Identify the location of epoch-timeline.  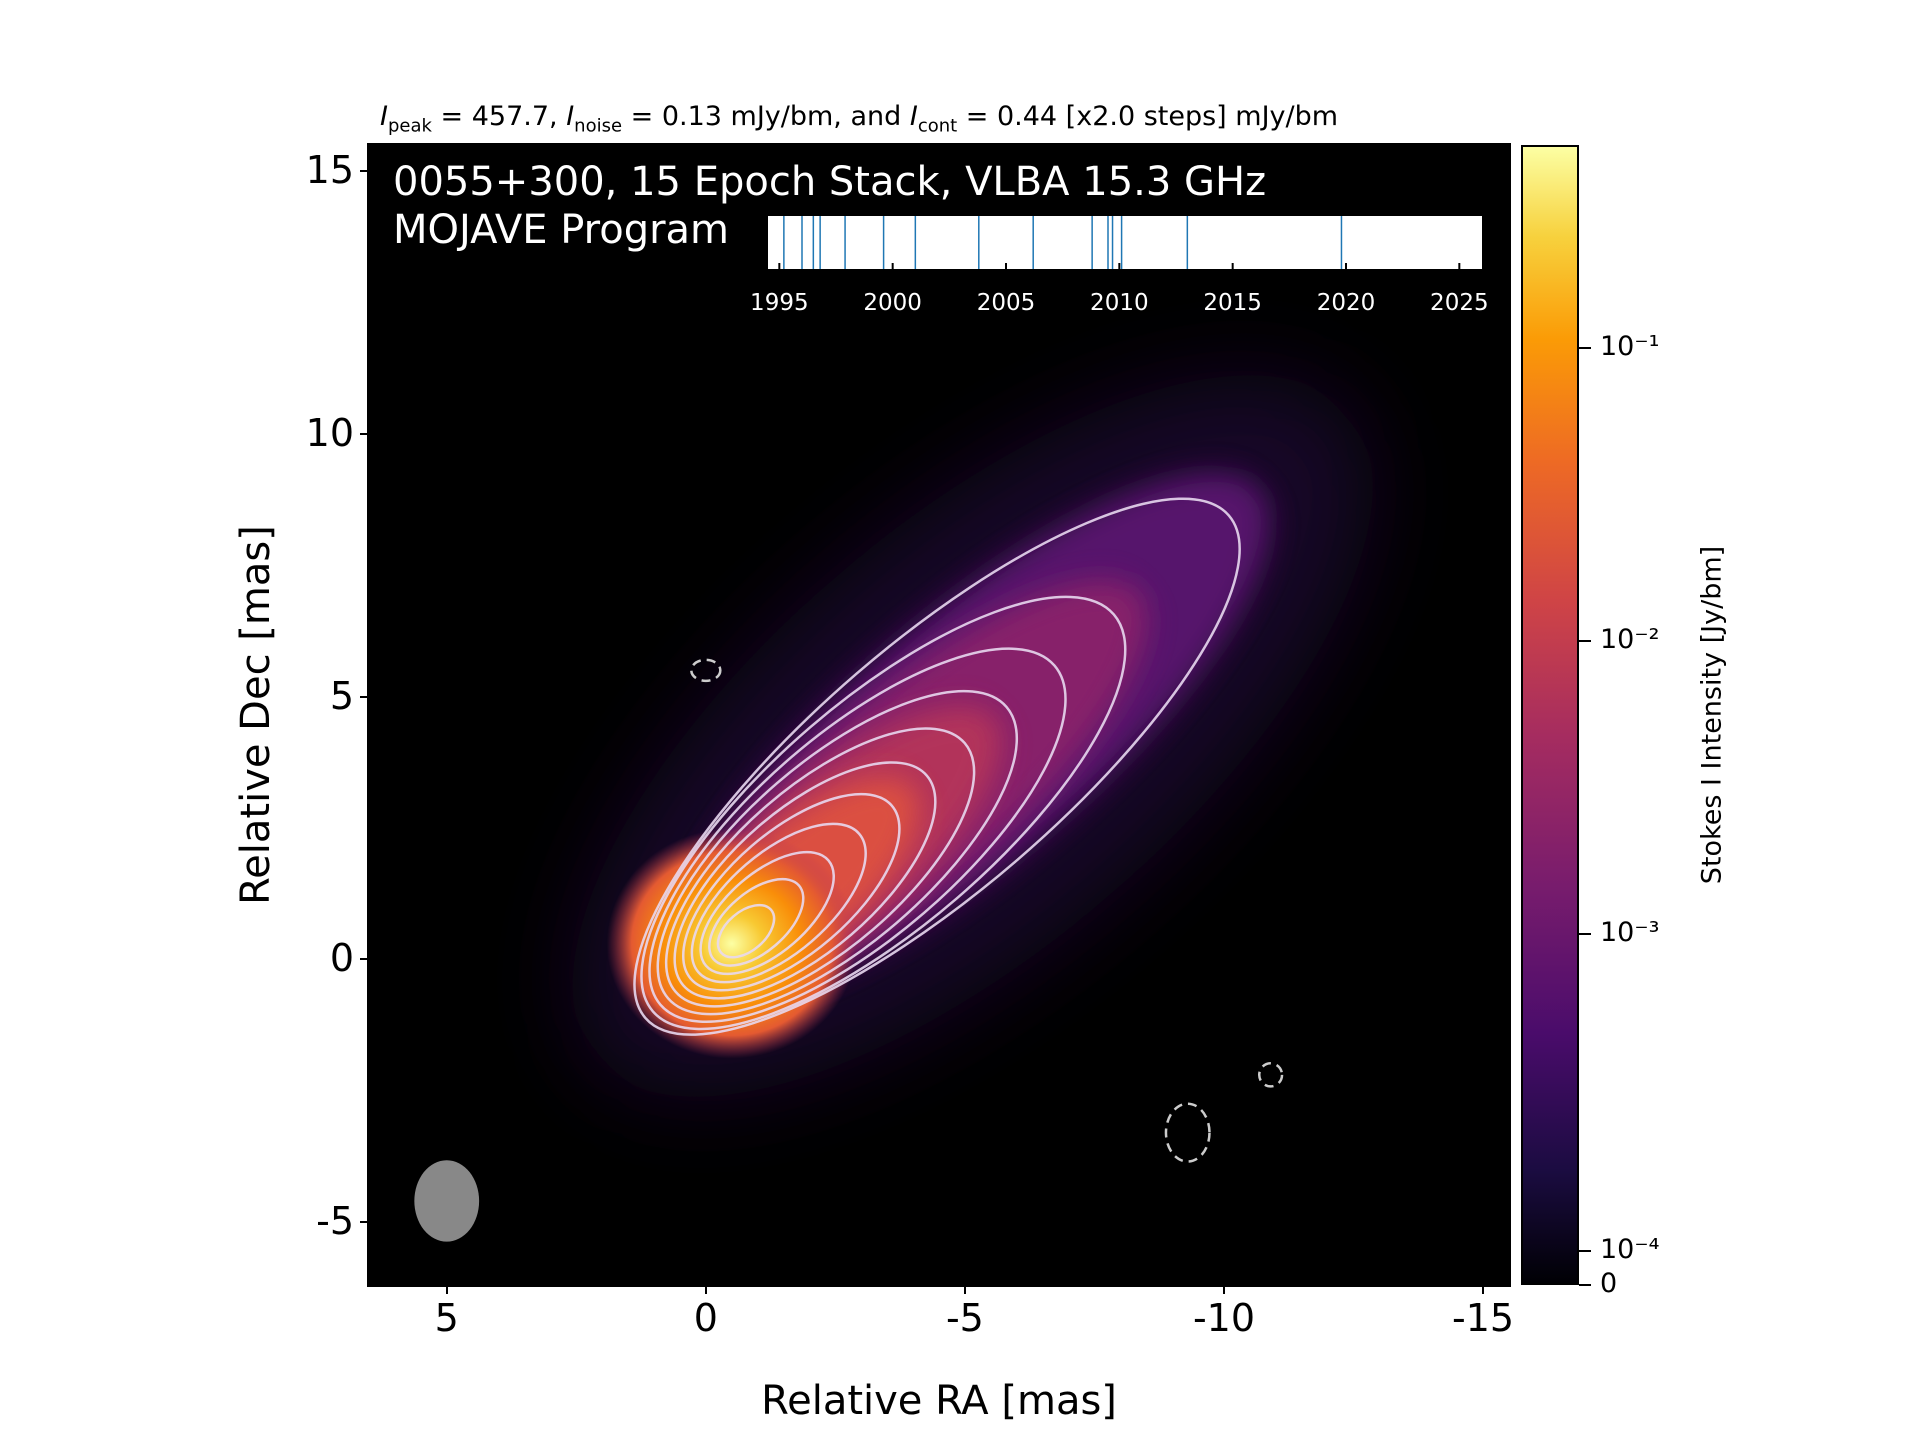
(1125, 242).